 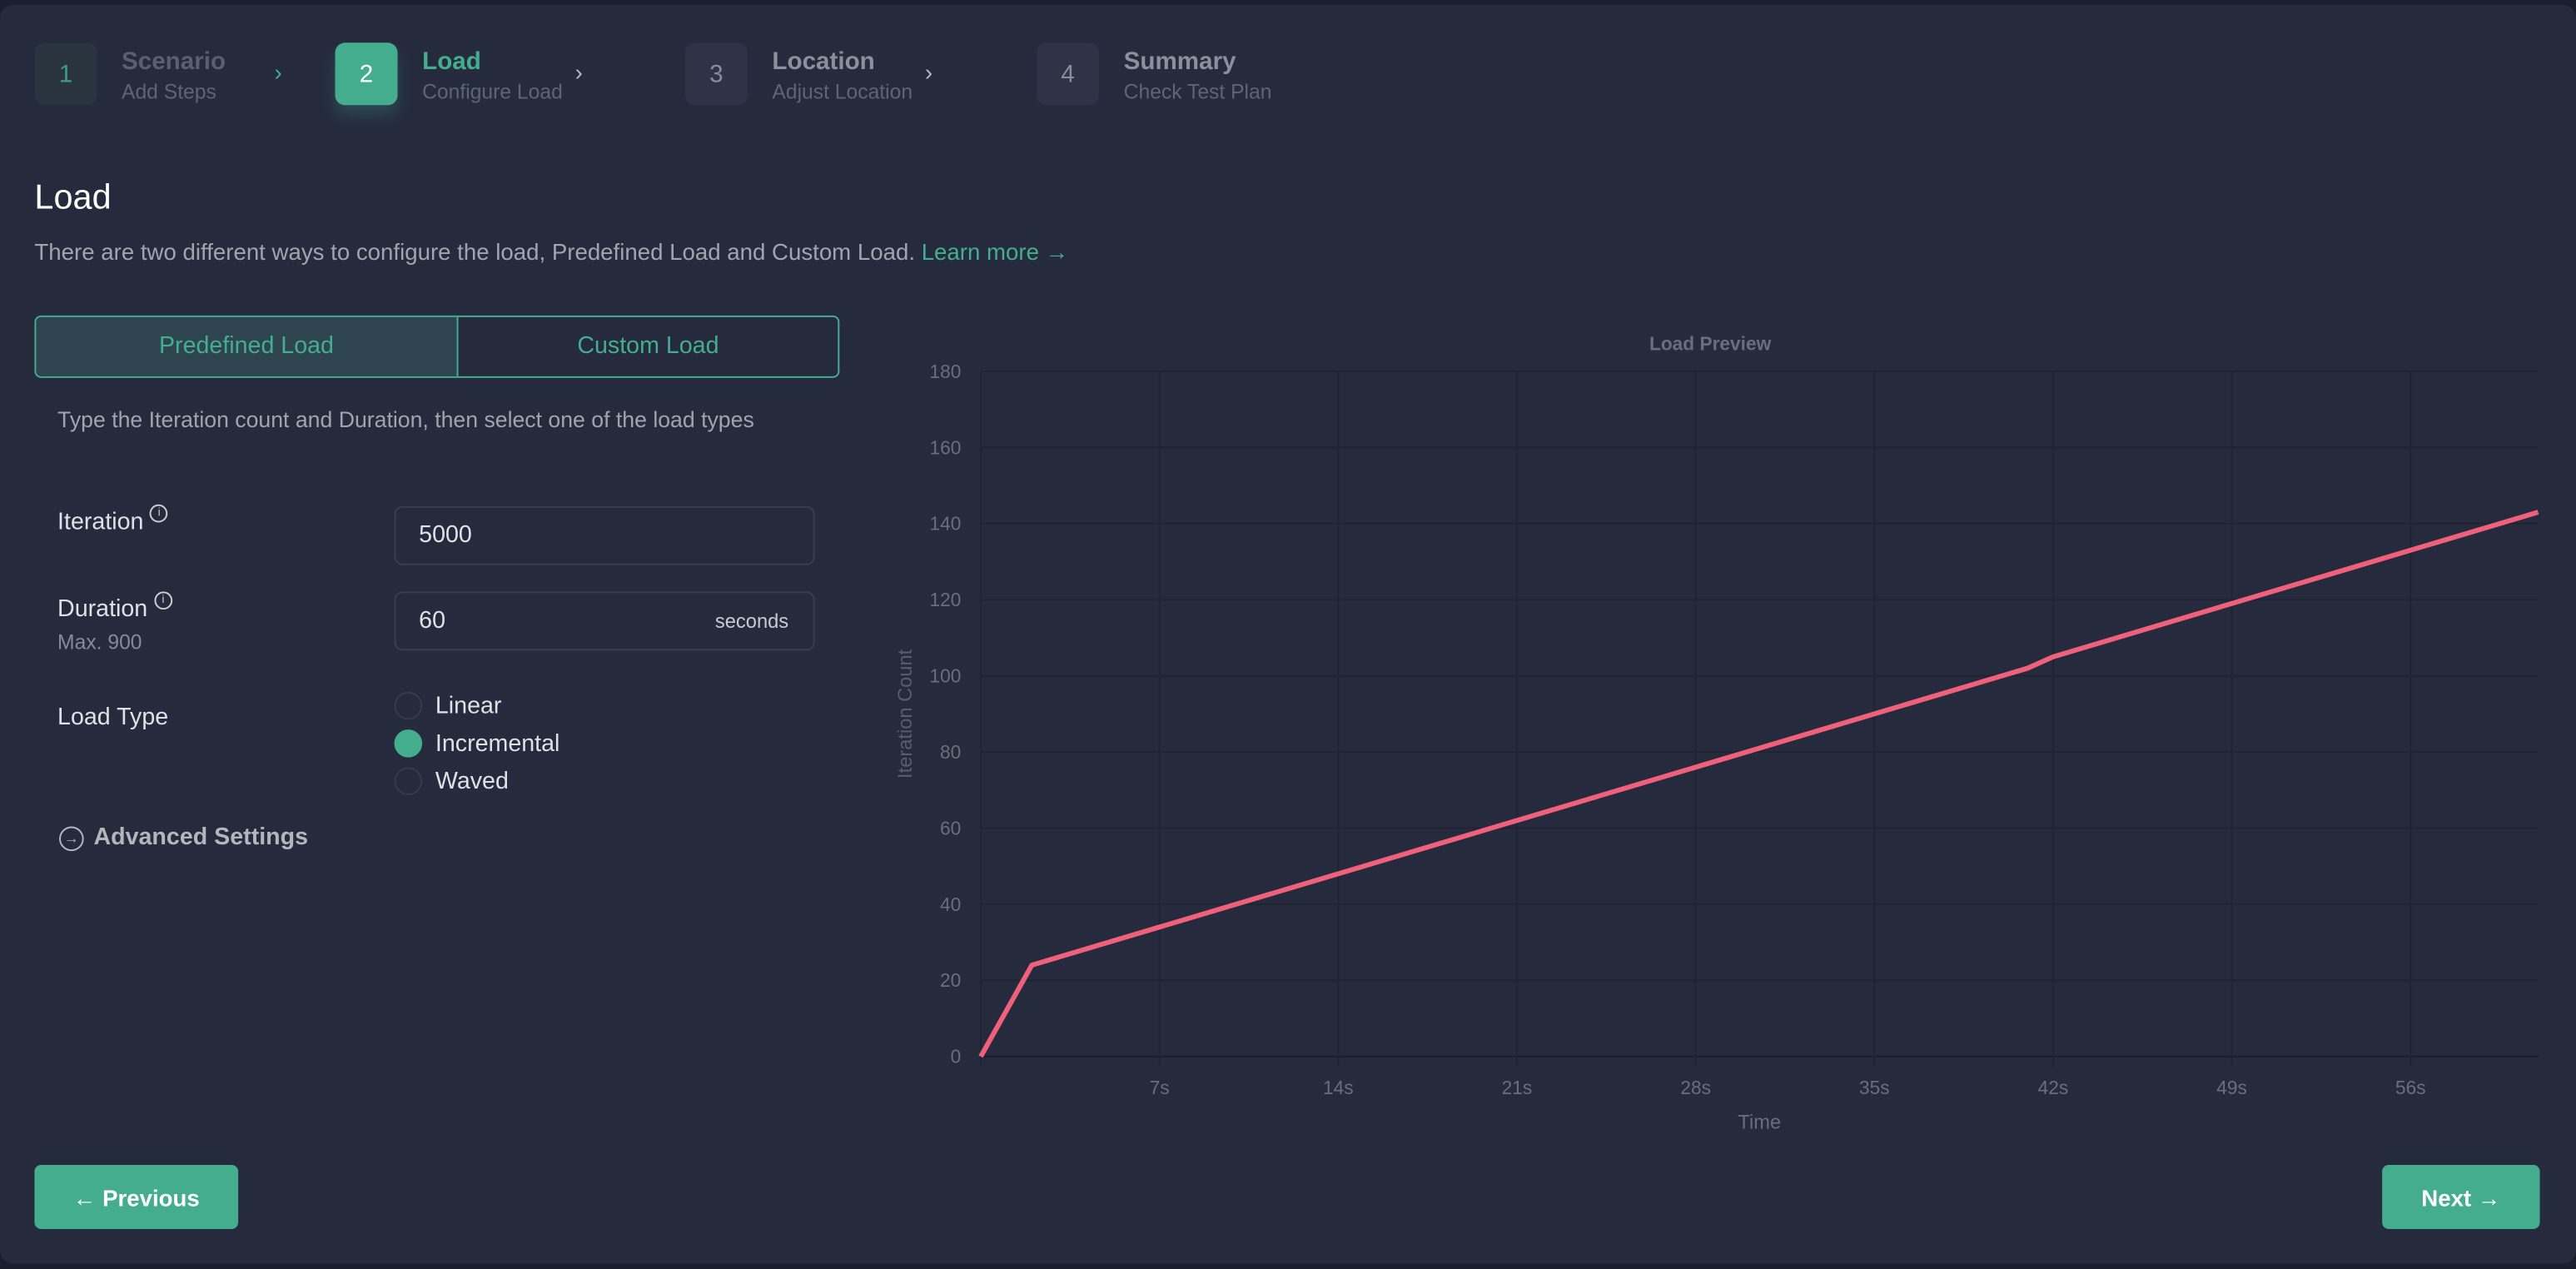 What do you see at coordinates (1695, 1087) in the screenshot?
I see `x-tick-label: 28s` at bounding box center [1695, 1087].